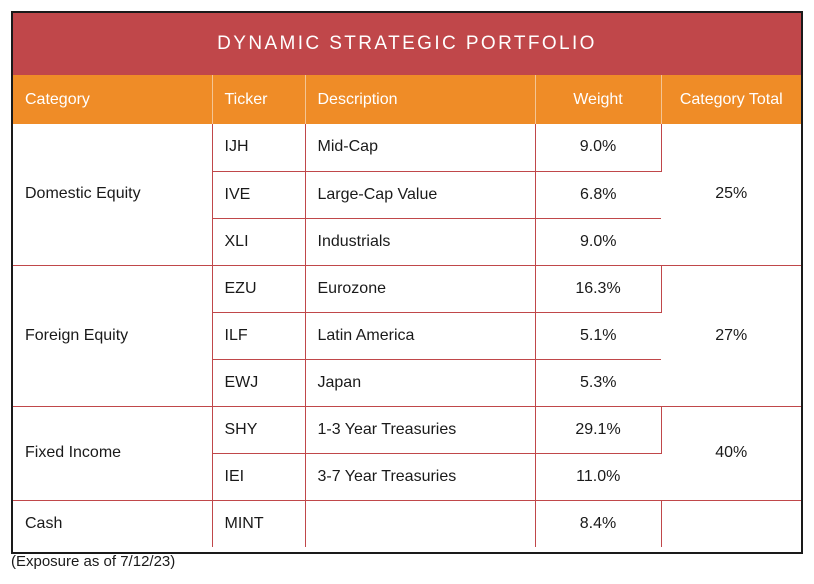 The width and height of the screenshot is (814, 584). Describe the element at coordinates (731, 336) in the screenshot. I see `category-total-cell: 27%` at that location.